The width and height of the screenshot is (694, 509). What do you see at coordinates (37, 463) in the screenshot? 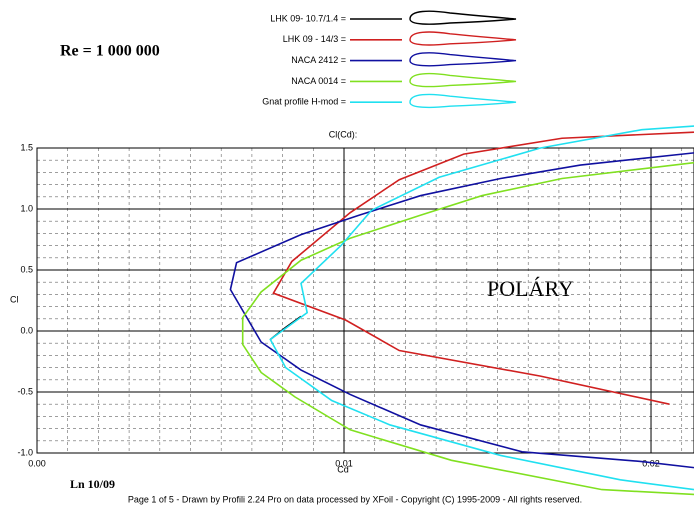
I see `x-tick-label: 0.00` at bounding box center [37, 463].